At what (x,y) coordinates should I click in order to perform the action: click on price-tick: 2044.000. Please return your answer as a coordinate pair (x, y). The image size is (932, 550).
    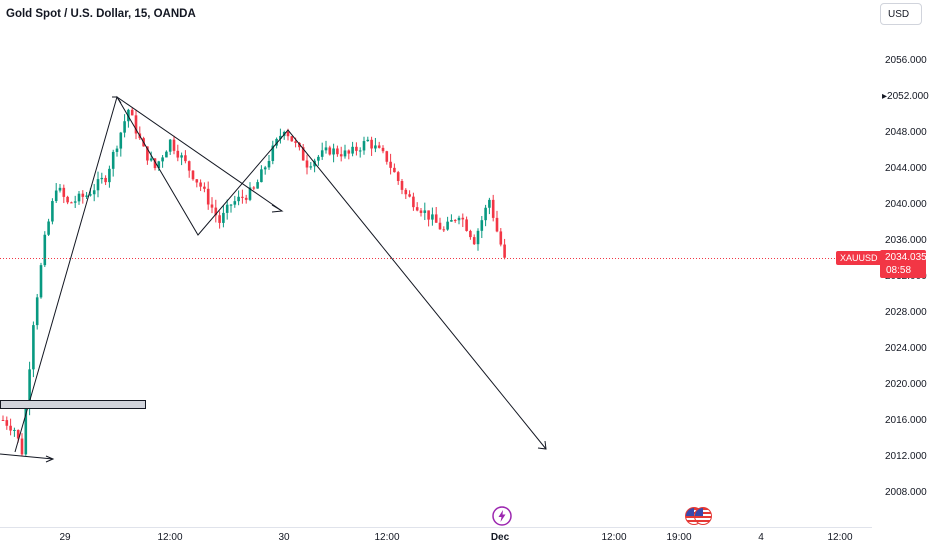
    Looking at the image, I should click on (906, 168).